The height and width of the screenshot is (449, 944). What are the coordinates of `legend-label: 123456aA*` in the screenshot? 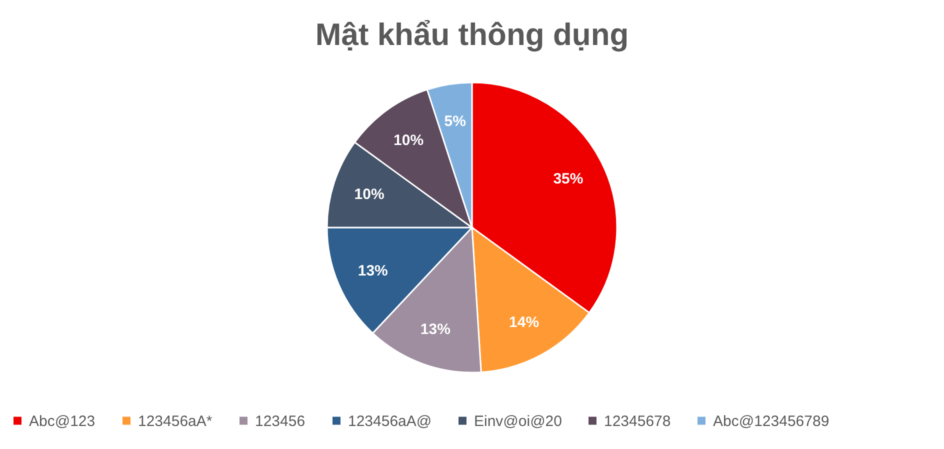 It's located at (175, 421).